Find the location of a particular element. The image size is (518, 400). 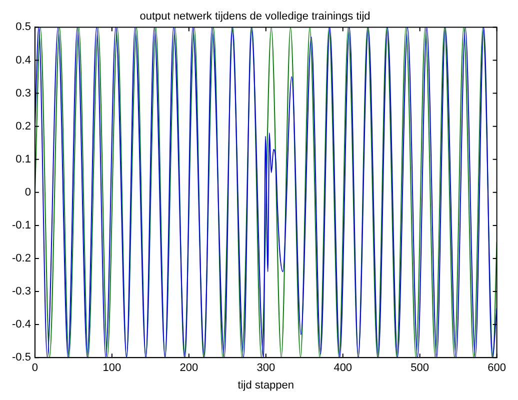

x-tick-label: 500 is located at coordinates (420, 368).